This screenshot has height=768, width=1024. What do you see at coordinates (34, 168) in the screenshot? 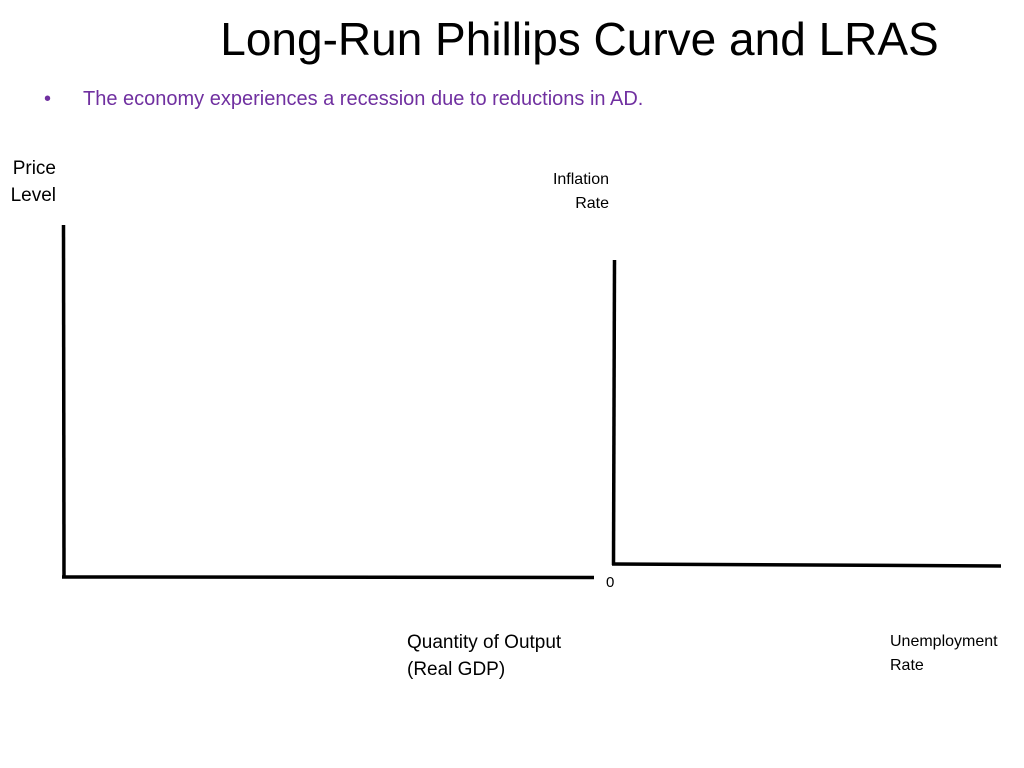
I see `price-level-label-line: Price` at bounding box center [34, 168].